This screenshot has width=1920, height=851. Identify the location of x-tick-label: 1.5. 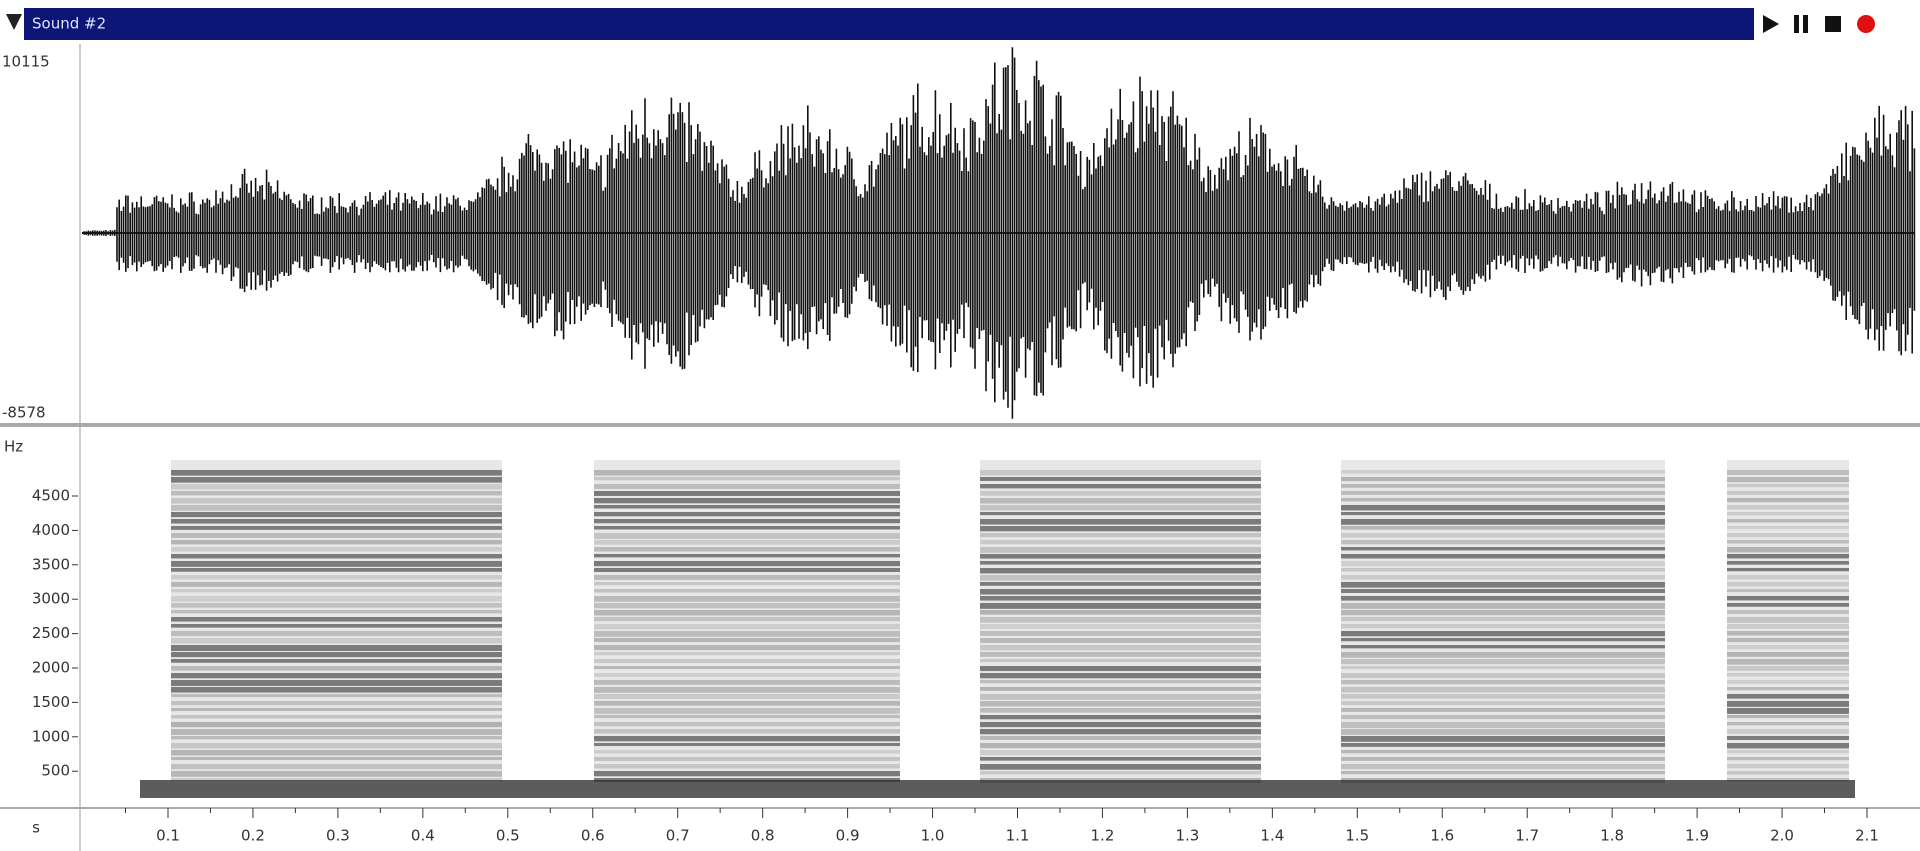
(1357, 836).